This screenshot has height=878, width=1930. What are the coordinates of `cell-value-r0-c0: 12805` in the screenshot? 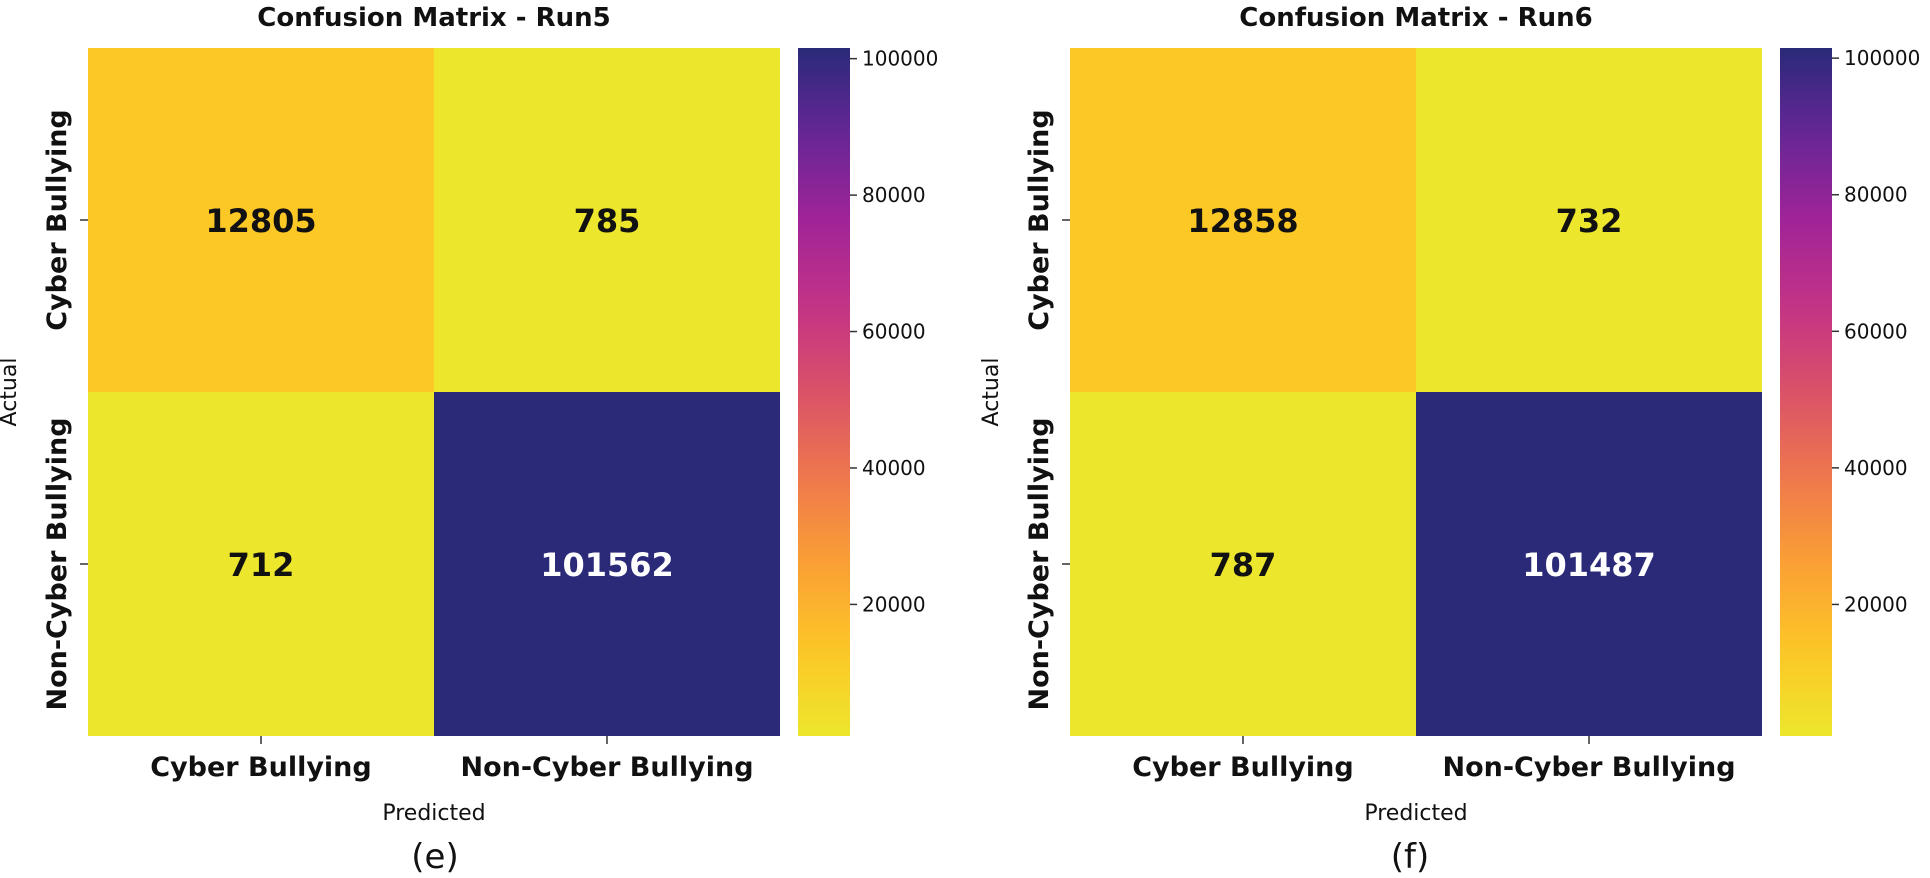 It's located at (260, 221).